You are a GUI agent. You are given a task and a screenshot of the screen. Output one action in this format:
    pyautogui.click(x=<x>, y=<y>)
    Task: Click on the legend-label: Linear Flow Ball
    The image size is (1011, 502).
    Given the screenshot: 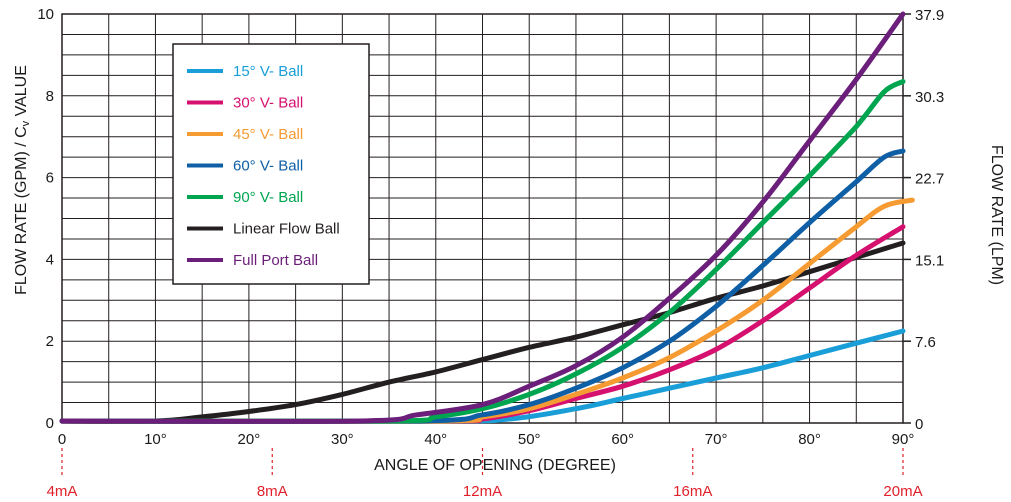 What is the action you would take?
    pyautogui.click(x=286, y=229)
    